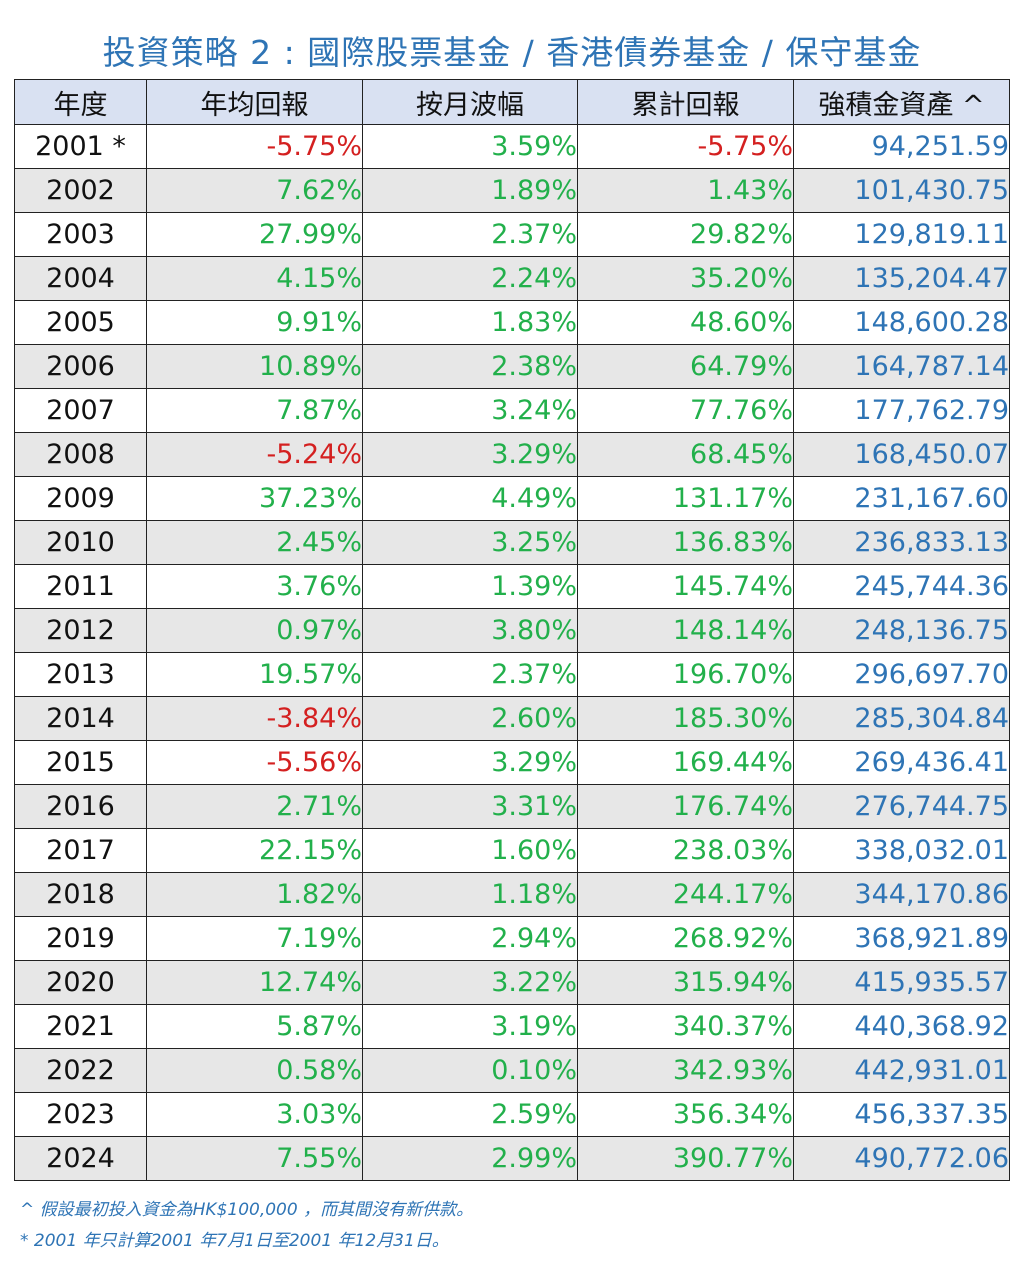  Describe the element at coordinates (80, 718) in the screenshot. I see `cell-year: 2014` at that location.